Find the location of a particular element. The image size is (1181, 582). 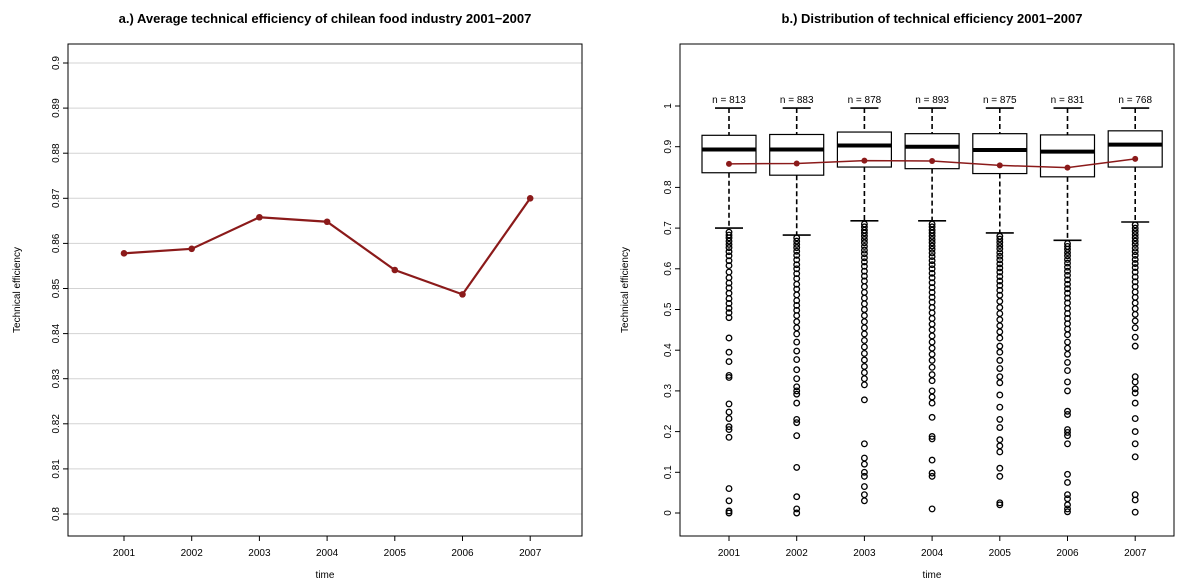

panel-a-series is located at coordinates (327, 246).